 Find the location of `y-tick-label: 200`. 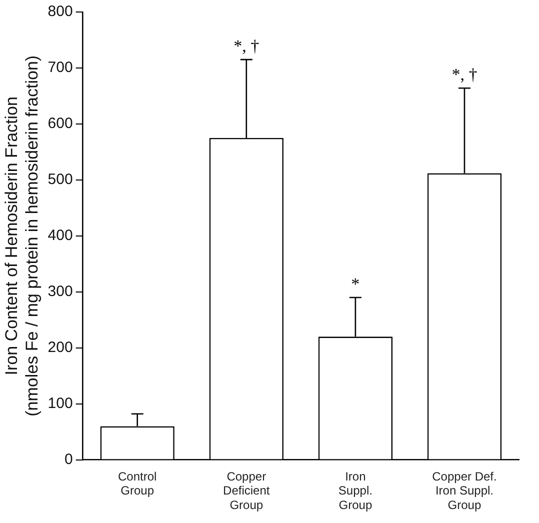

y-tick-label: 200 is located at coordinates (60, 347).